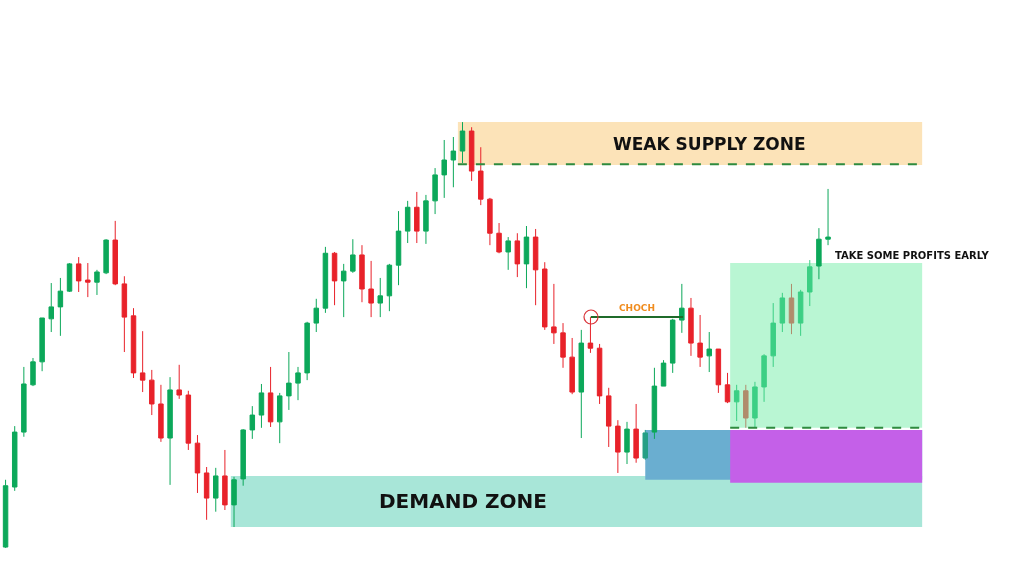 Image resolution: width=1024 pixels, height=576 pixels. What do you see at coordinates (709, 144) in the screenshot?
I see `band-label: WEAK SUPPLY ZONE` at bounding box center [709, 144].